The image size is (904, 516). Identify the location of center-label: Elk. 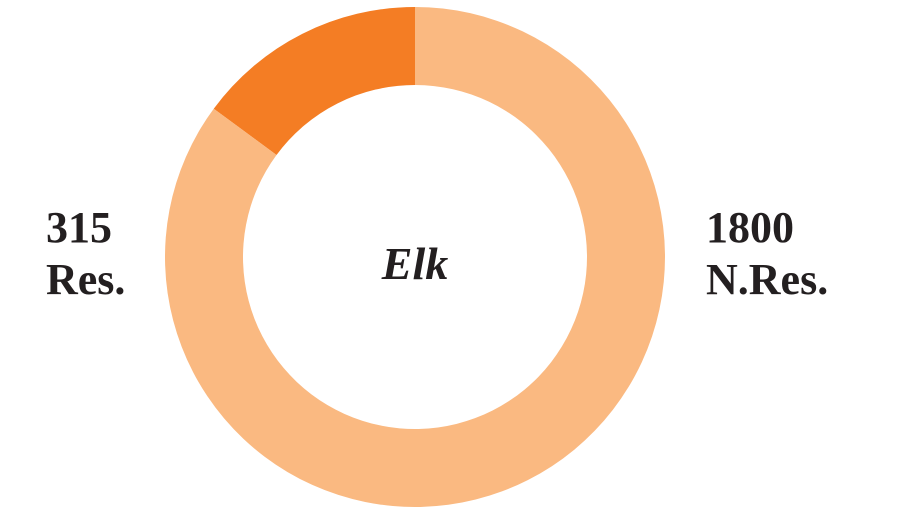
(415, 263).